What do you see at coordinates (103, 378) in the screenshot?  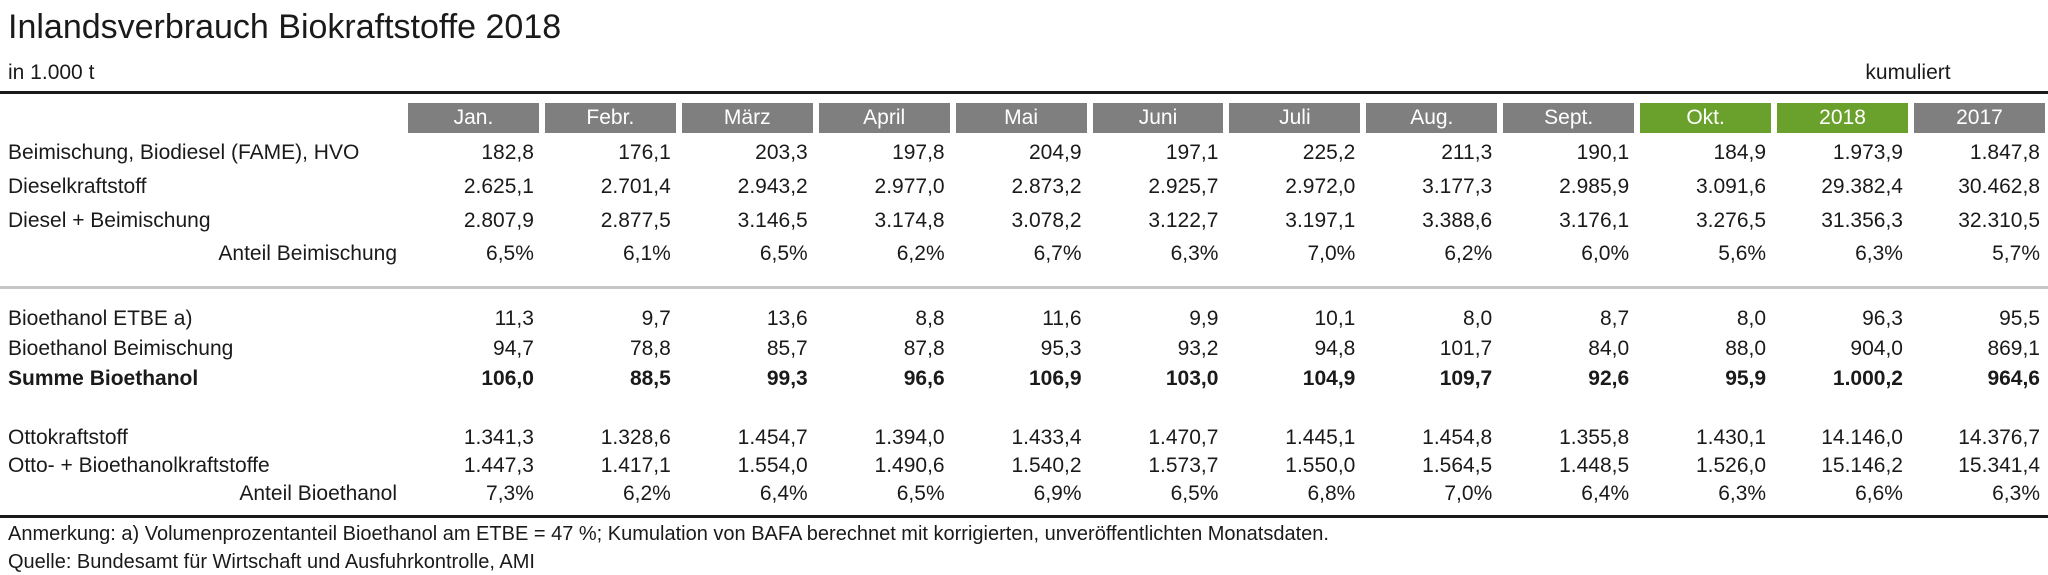 I see `row-label: Summe Bioethanol` at bounding box center [103, 378].